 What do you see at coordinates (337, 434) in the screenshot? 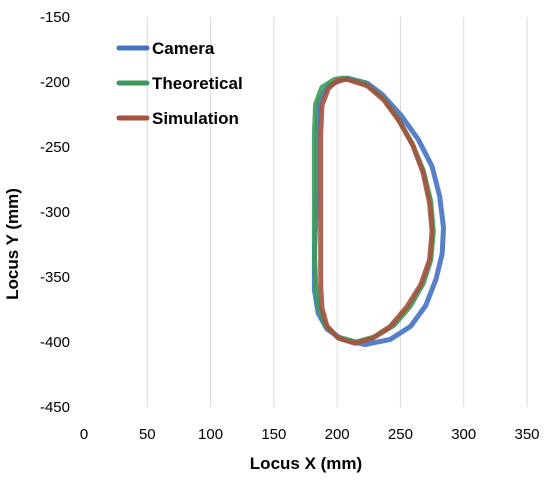
I see `x-tick-label: 200` at bounding box center [337, 434].